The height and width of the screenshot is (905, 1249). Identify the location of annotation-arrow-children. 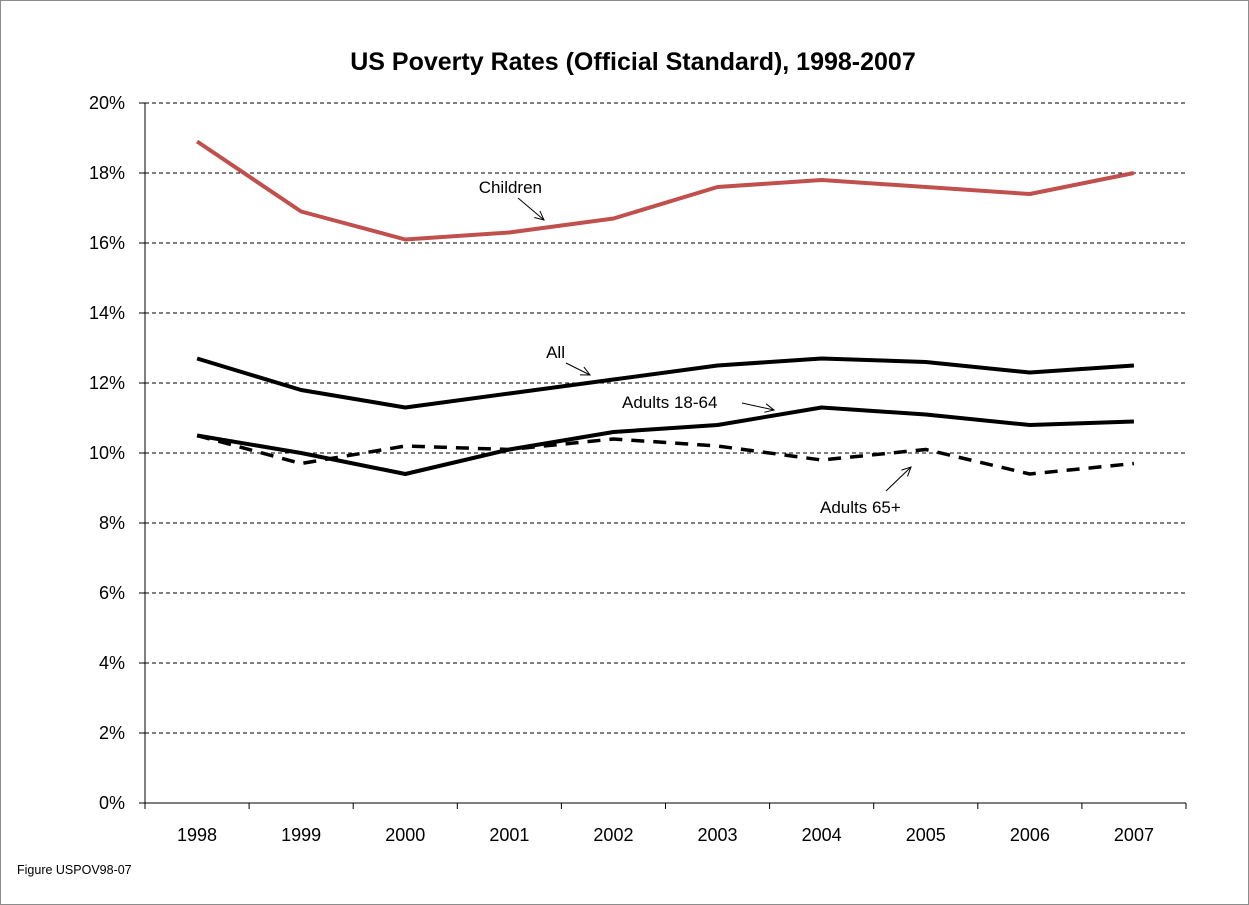
(531, 209).